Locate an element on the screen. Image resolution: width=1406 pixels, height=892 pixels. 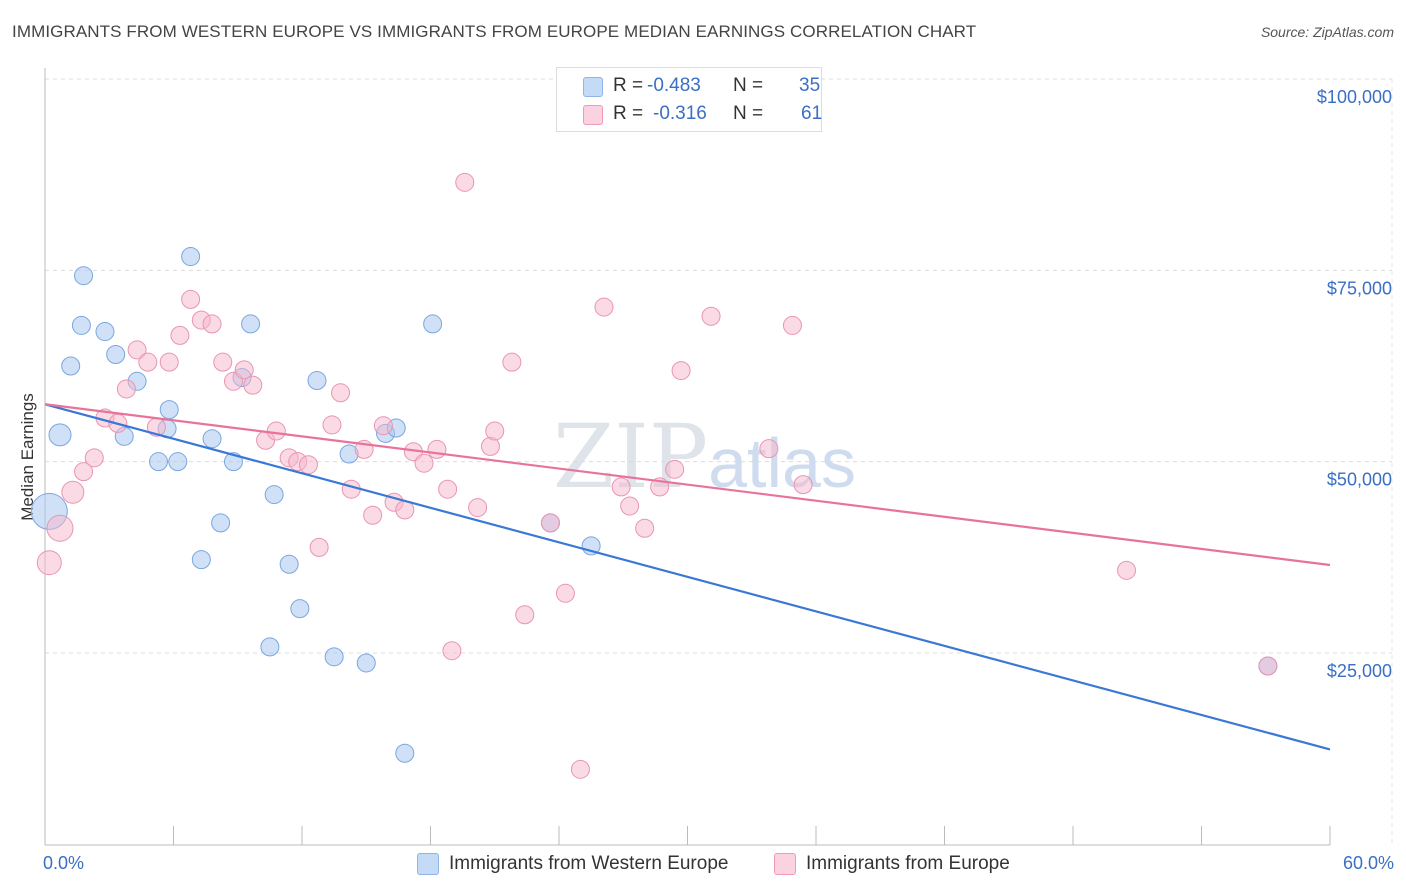
watermark: ZIPatlas is located at coordinates (704, 456).